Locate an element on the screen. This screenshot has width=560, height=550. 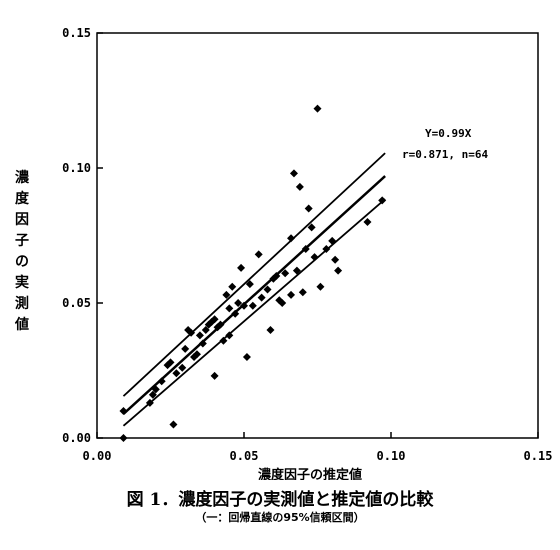
y-axis-label-char: 度 is located at coordinates (22, 198).